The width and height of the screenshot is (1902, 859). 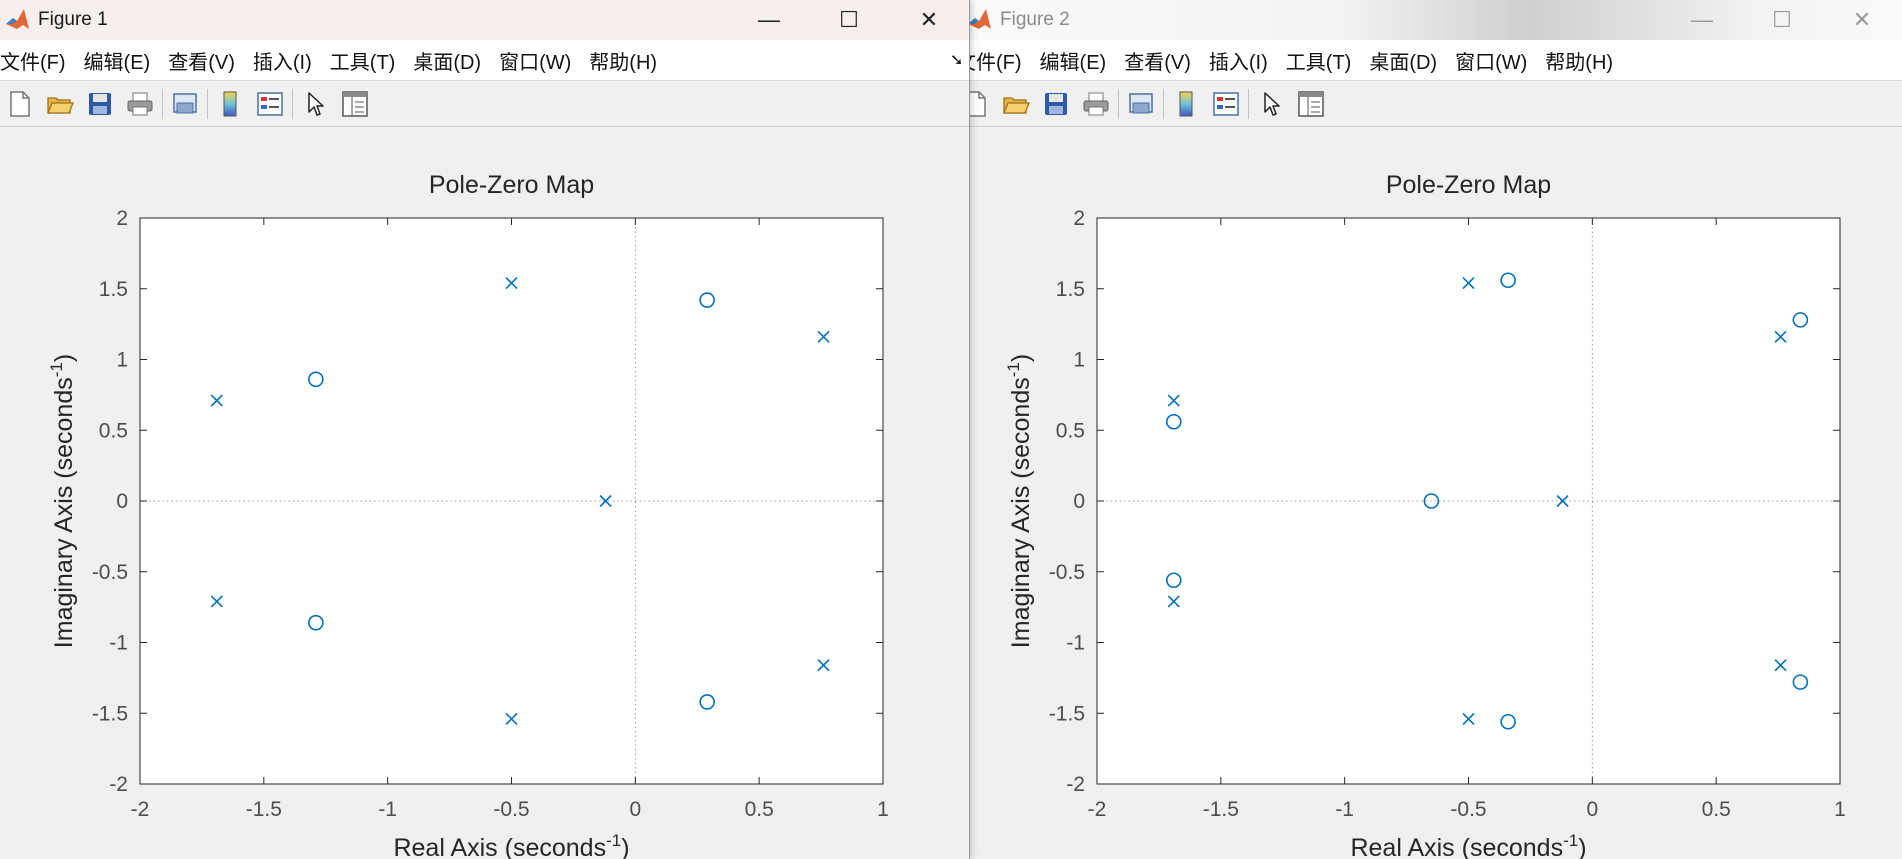 What do you see at coordinates (17, 19) in the screenshot?
I see `matlab-logo-icon` at bounding box center [17, 19].